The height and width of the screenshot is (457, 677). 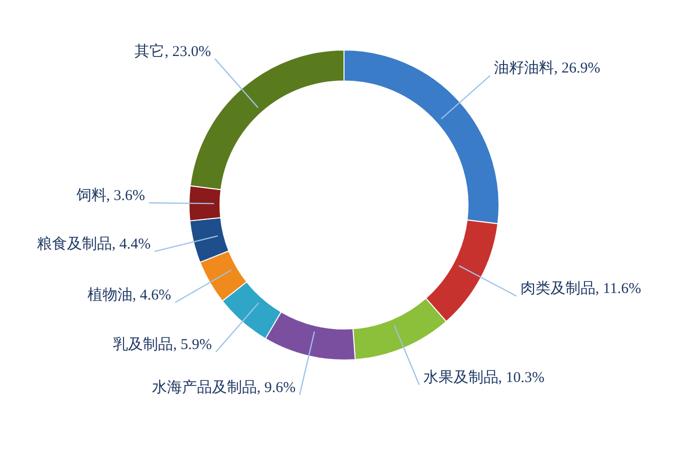 What do you see at coordinates (172, 51) in the screenshot?
I see `slice-label: 其它, 23.0%` at bounding box center [172, 51].